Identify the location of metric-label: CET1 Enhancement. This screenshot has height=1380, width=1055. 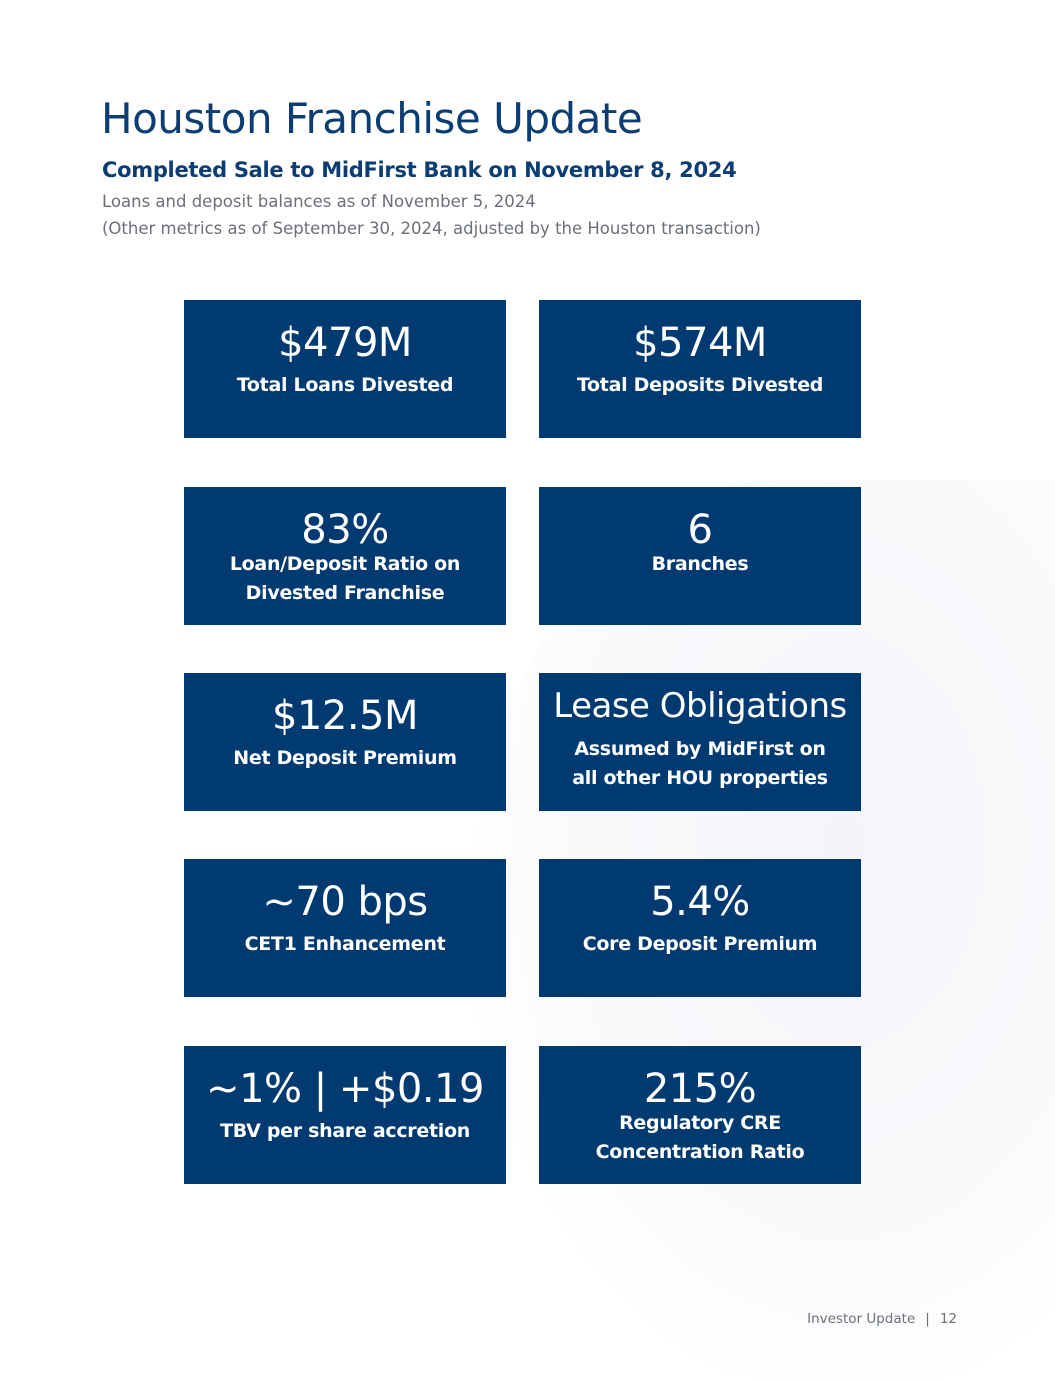
(345, 944).